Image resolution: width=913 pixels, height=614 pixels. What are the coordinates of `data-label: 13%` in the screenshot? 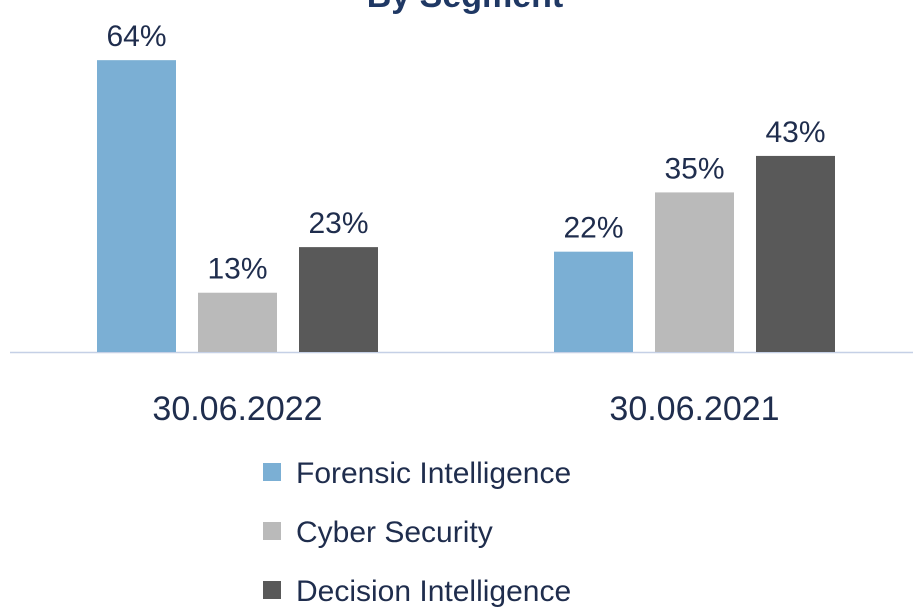 It's located at (237, 269).